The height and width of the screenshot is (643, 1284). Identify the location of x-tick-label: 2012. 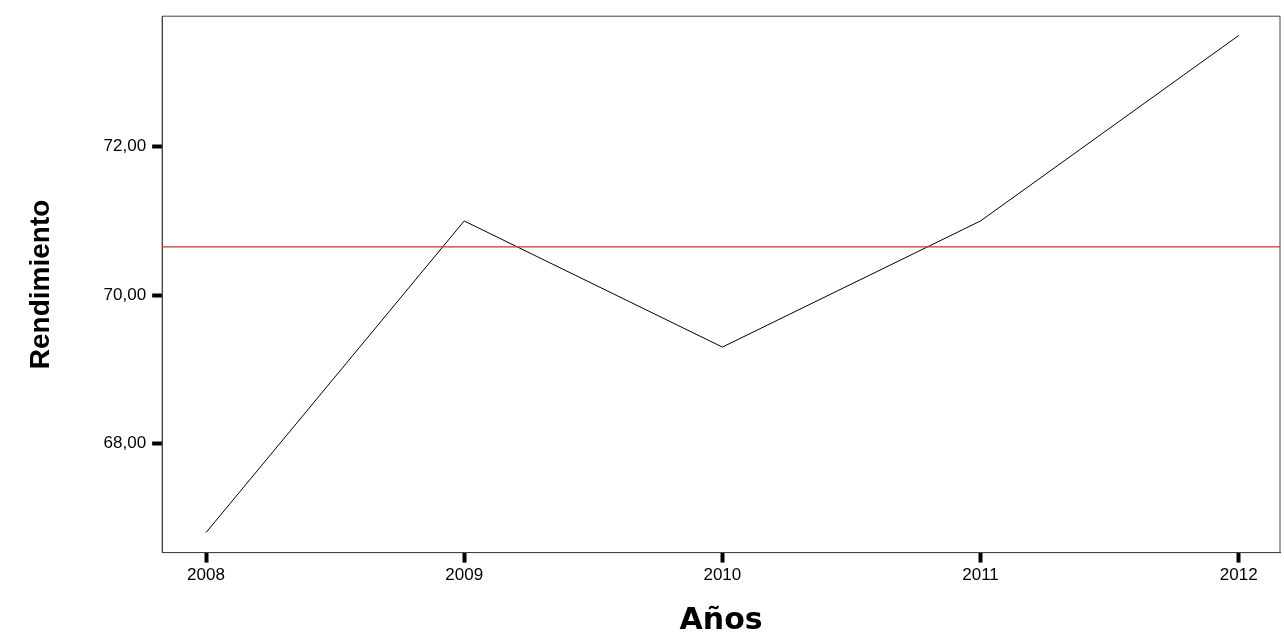
(1238, 575).